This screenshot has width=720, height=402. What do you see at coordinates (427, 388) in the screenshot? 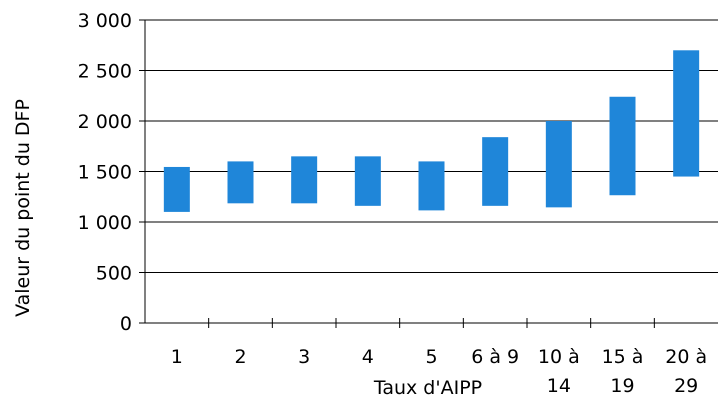
I see `x-axis-title: Taux d'AIPP` at bounding box center [427, 388].